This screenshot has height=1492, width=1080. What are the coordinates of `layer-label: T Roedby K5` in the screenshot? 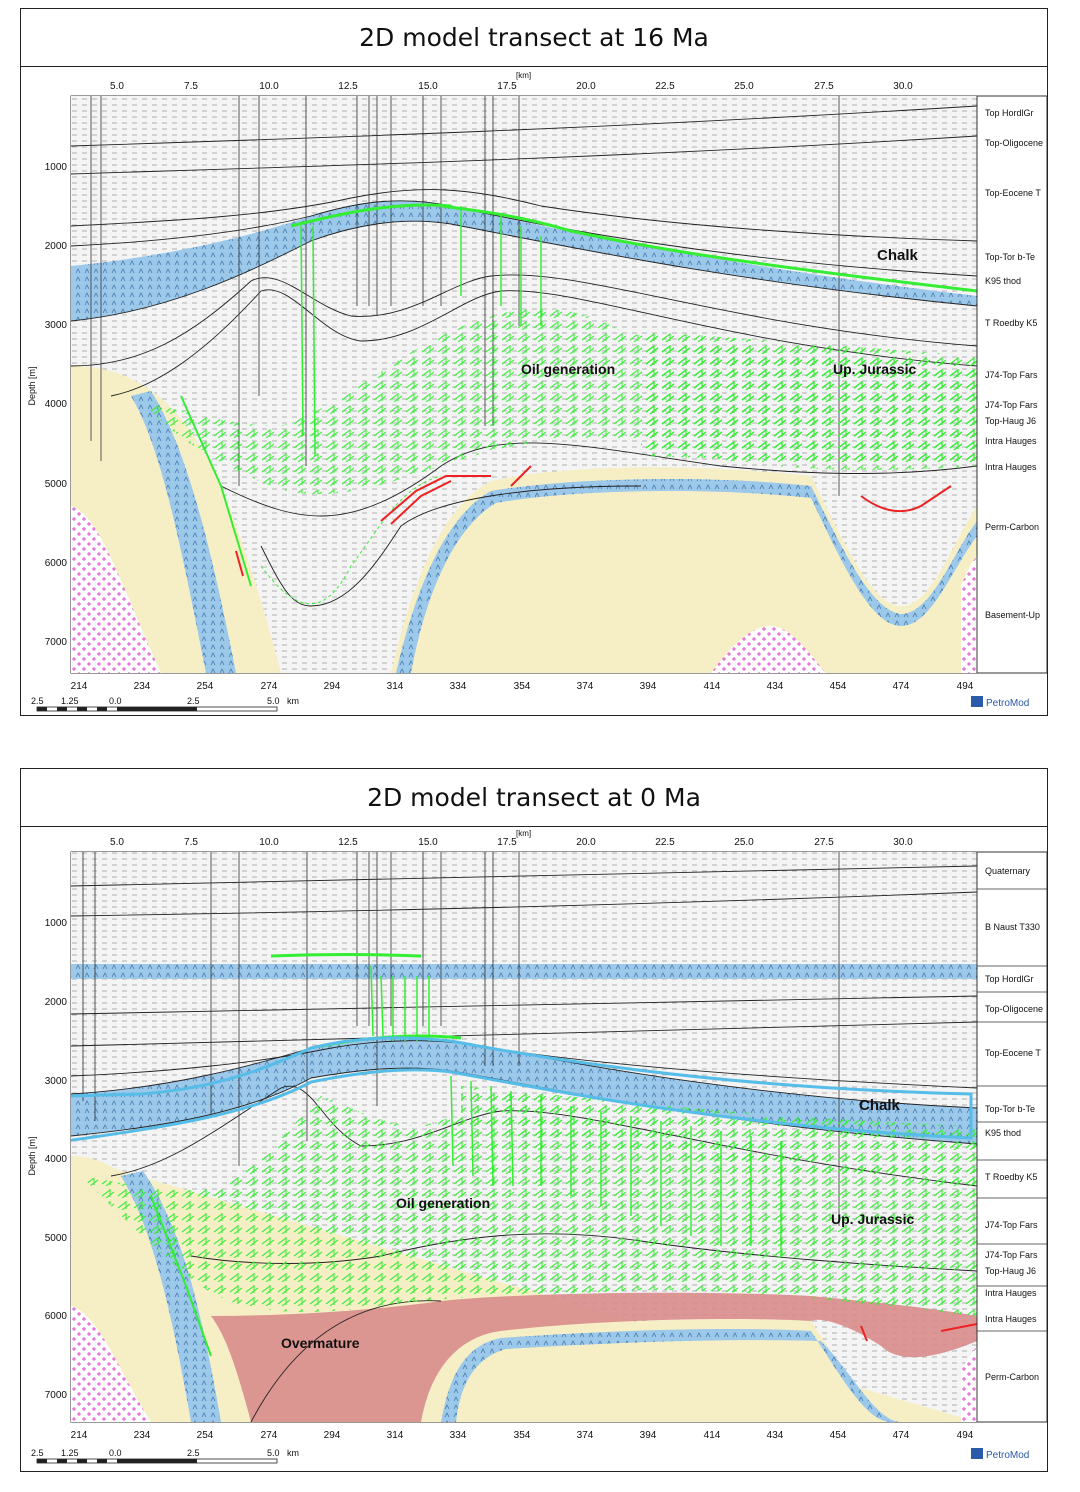 It's located at (1011, 1177).